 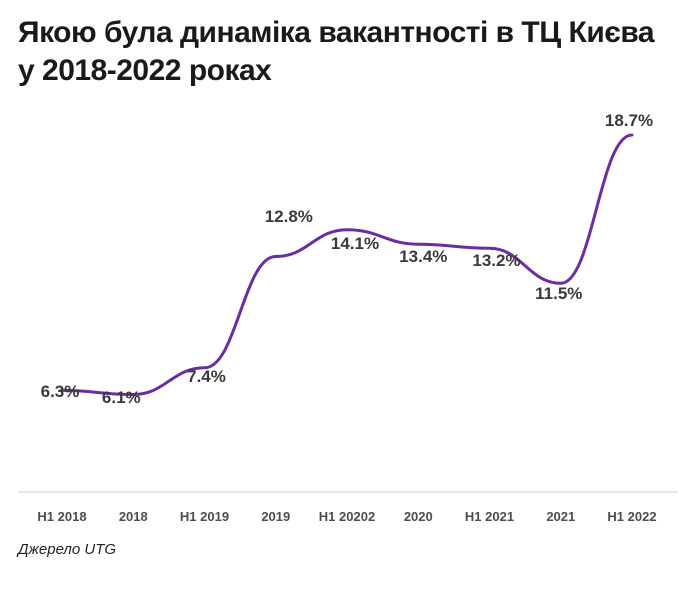 What do you see at coordinates (133, 516) in the screenshot?
I see `x-tick-label: 2018` at bounding box center [133, 516].